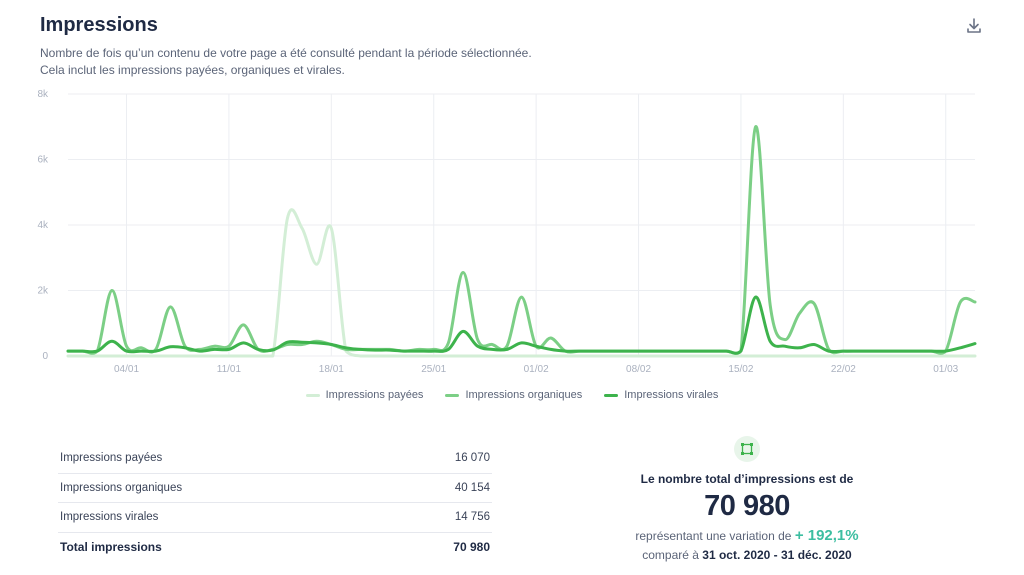 The width and height of the screenshot is (1024, 575). Describe the element at coordinates (331, 369) in the screenshot. I see `x-tick-label: 18/01` at that location.